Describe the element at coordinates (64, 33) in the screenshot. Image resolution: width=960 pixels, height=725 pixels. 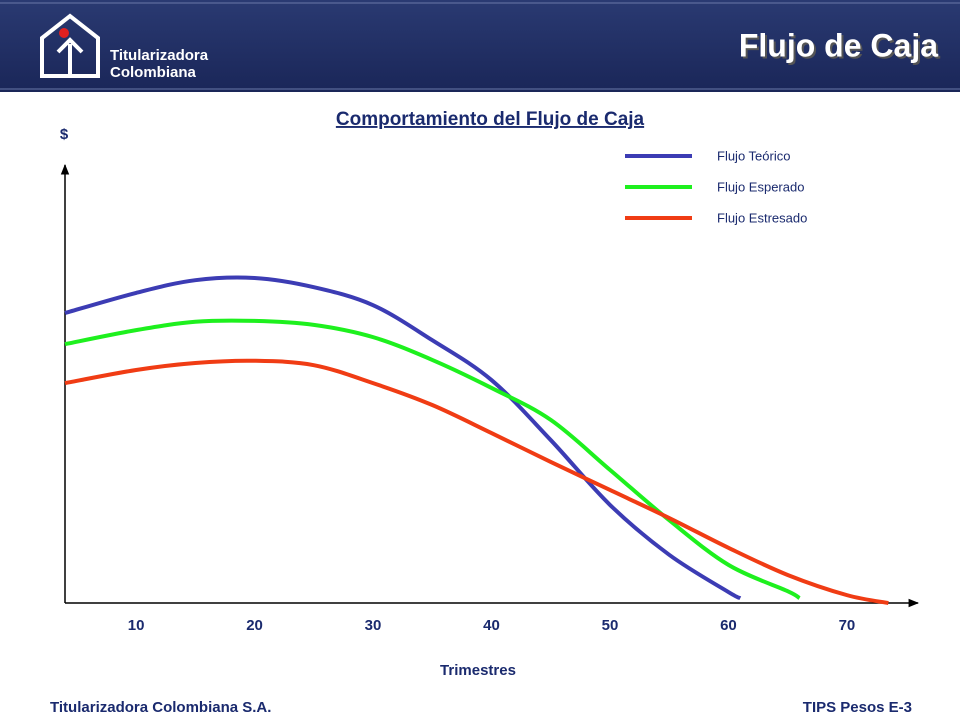
I see `logo-dot` at that location.